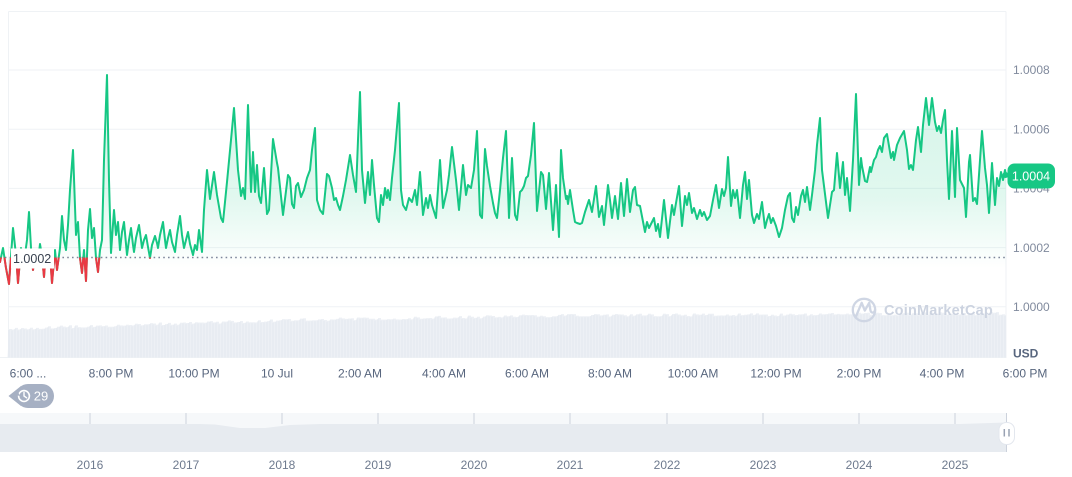 The height and width of the screenshot is (477, 1072). What do you see at coordinates (1025, 374) in the screenshot?
I see `svg-text: 6:00 PM` at bounding box center [1025, 374].